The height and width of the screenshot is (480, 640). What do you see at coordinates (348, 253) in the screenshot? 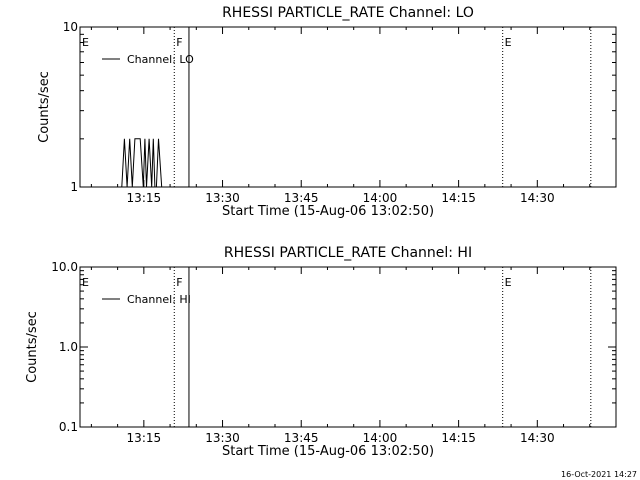
I see `chart-title: RHESSI PARTICLE_RATE Channel: HI` at bounding box center [348, 253].